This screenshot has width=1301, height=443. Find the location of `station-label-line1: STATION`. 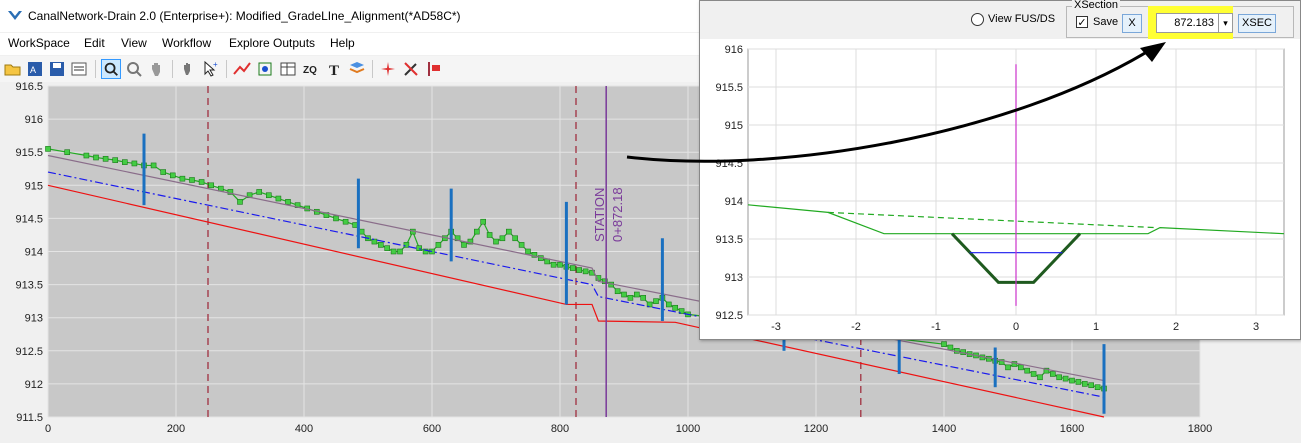

station-label-line1: STATION is located at coordinates (599, 215).